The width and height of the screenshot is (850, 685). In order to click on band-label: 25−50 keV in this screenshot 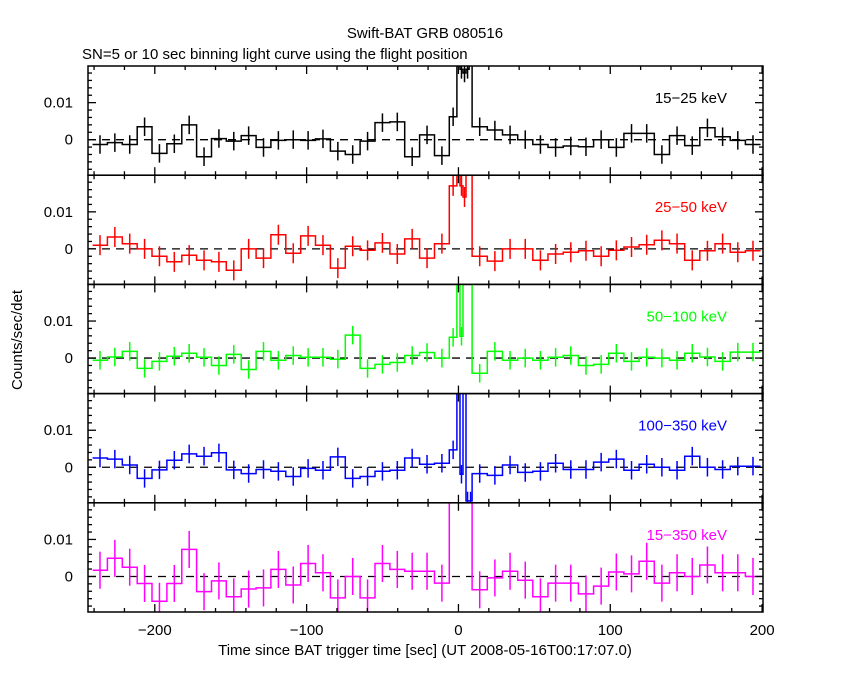, I will do `click(691, 207)`.